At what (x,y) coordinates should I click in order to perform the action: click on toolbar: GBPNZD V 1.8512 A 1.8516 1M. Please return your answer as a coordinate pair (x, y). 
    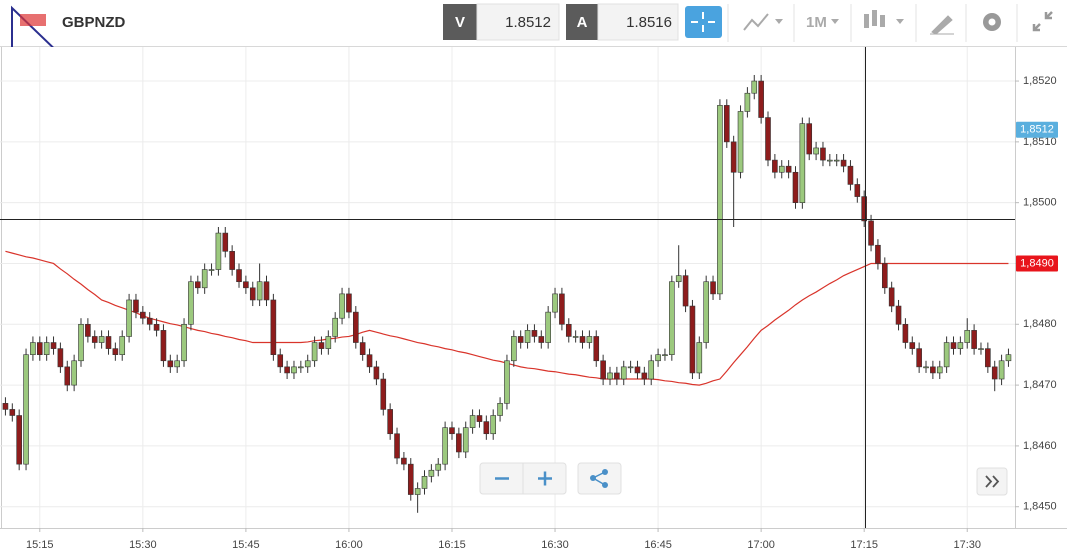
    Looking at the image, I should click on (533, 23).